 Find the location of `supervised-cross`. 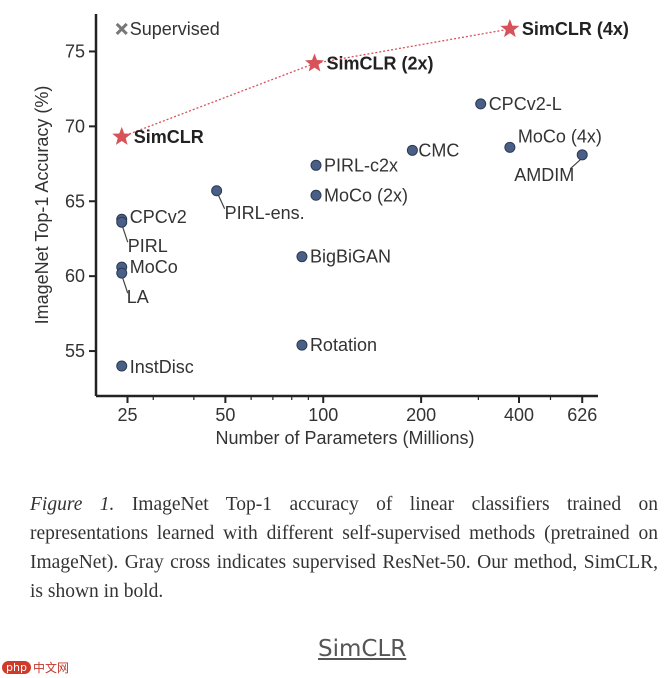

supervised-cross is located at coordinates (121, 29).